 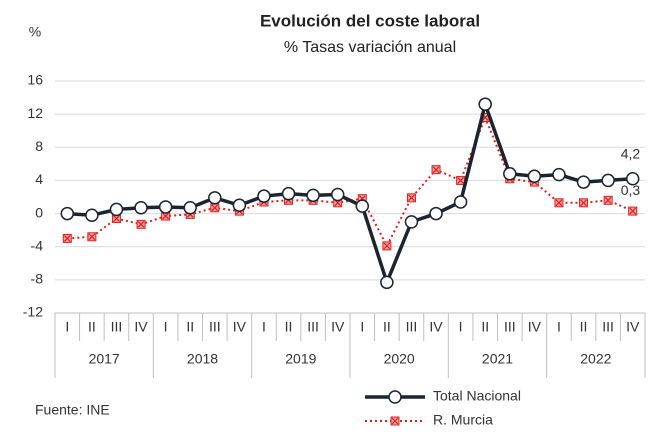 I want to click on y-tick-label: -12, so click(x=33, y=312).